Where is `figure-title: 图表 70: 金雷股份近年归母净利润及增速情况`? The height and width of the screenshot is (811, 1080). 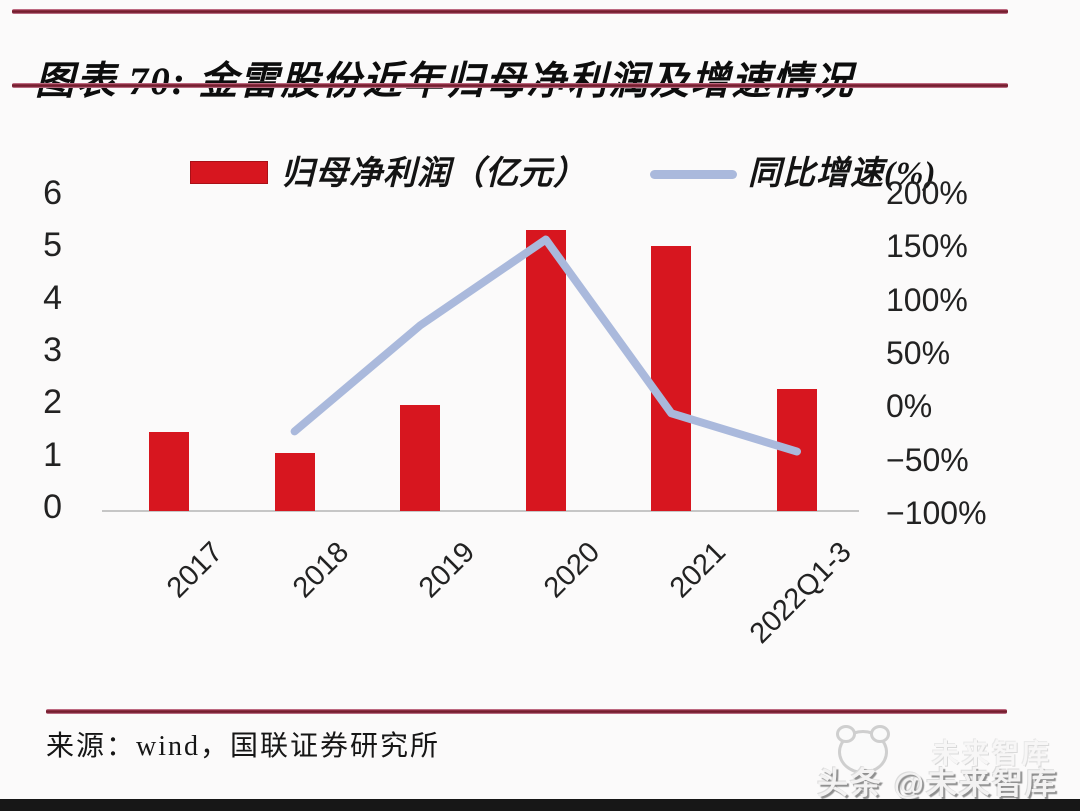
figure-title: 图表 70: 金雷股份近年归母净利润及增速情况 is located at coordinates (445, 82).